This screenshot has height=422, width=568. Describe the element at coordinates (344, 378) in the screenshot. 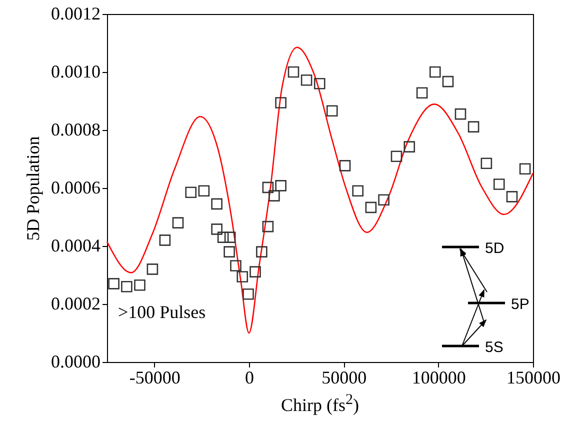

I see `x-tick-label: 50000` at that location.